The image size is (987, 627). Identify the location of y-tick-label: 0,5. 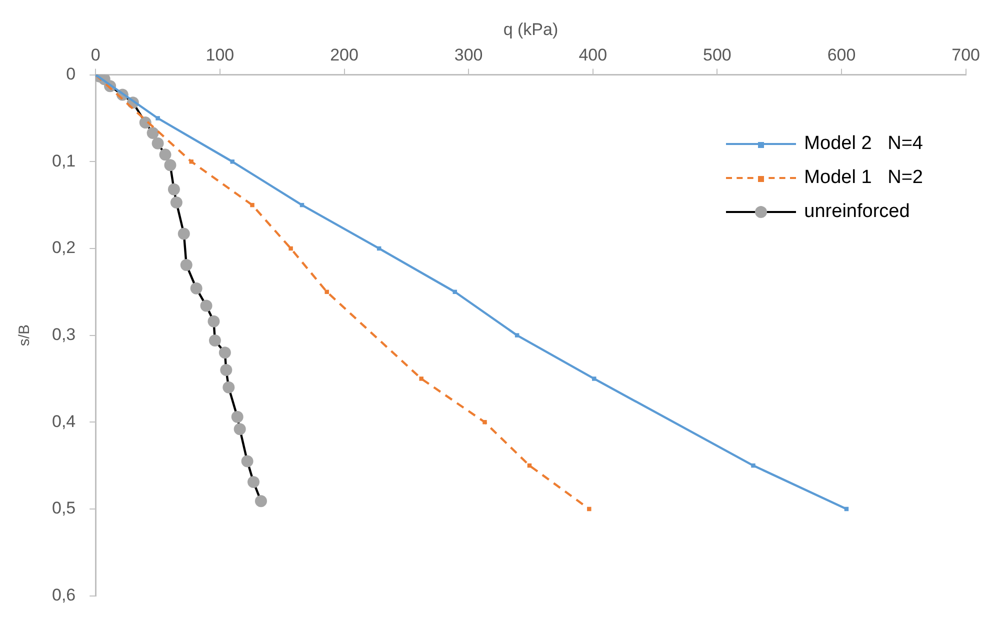
(64, 508).